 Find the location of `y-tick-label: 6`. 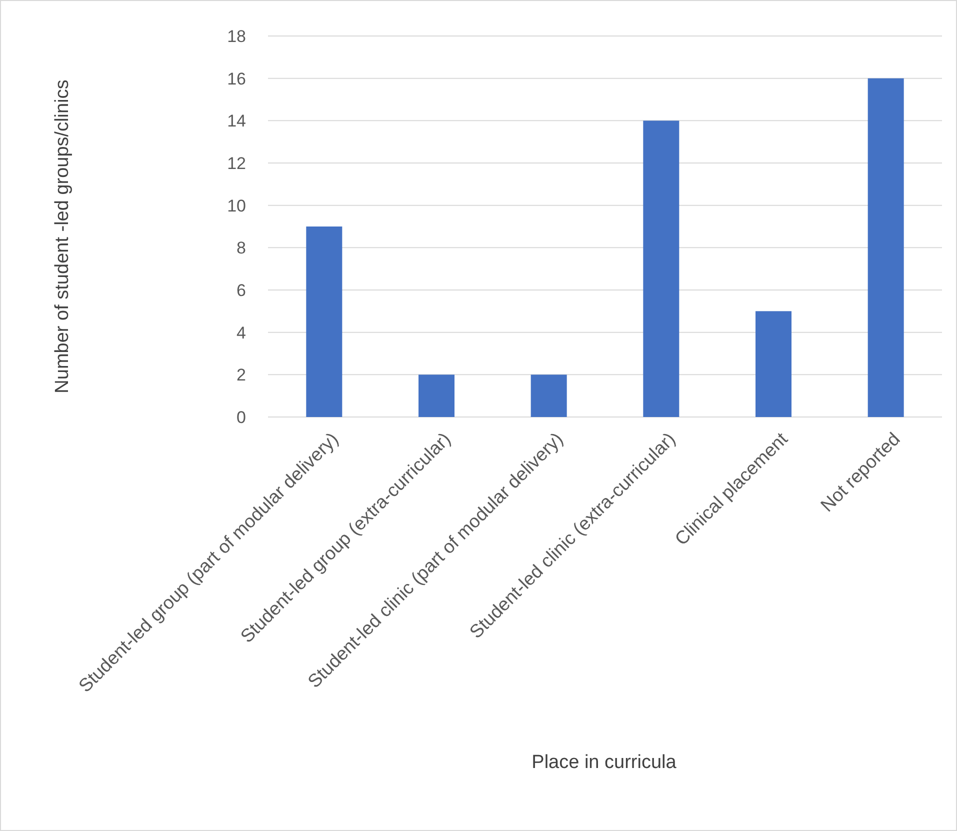

y-tick-label: 6 is located at coordinates (241, 290).